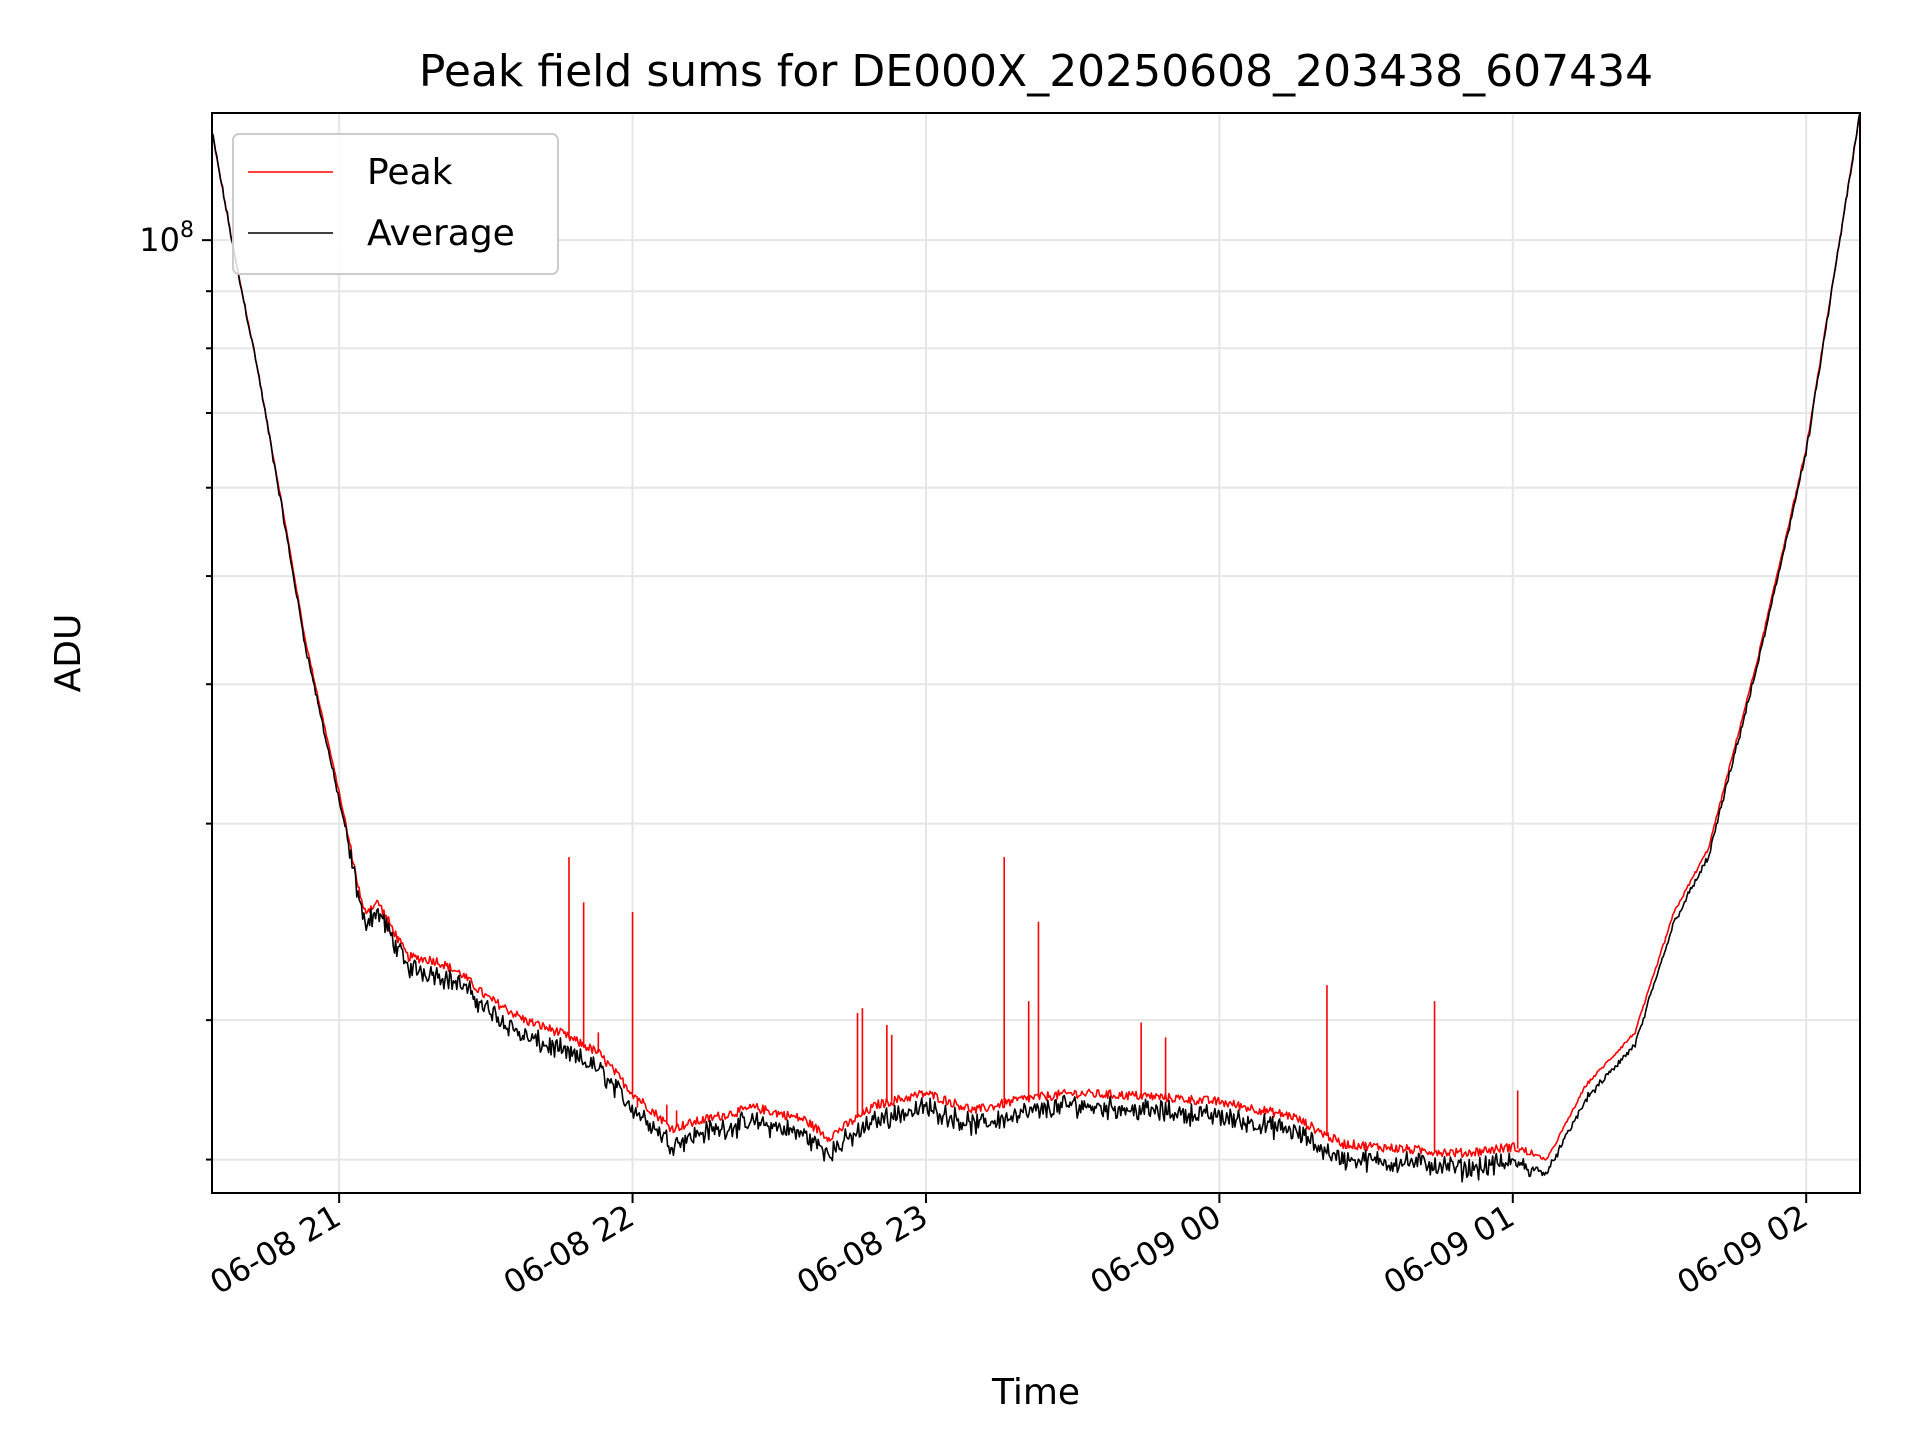 This screenshot has width=1920, height=1440. What do you see at coordinates (441, 233) in the screenshot?
I see `legend-average-label: Average` at bounding box center [441, 233].